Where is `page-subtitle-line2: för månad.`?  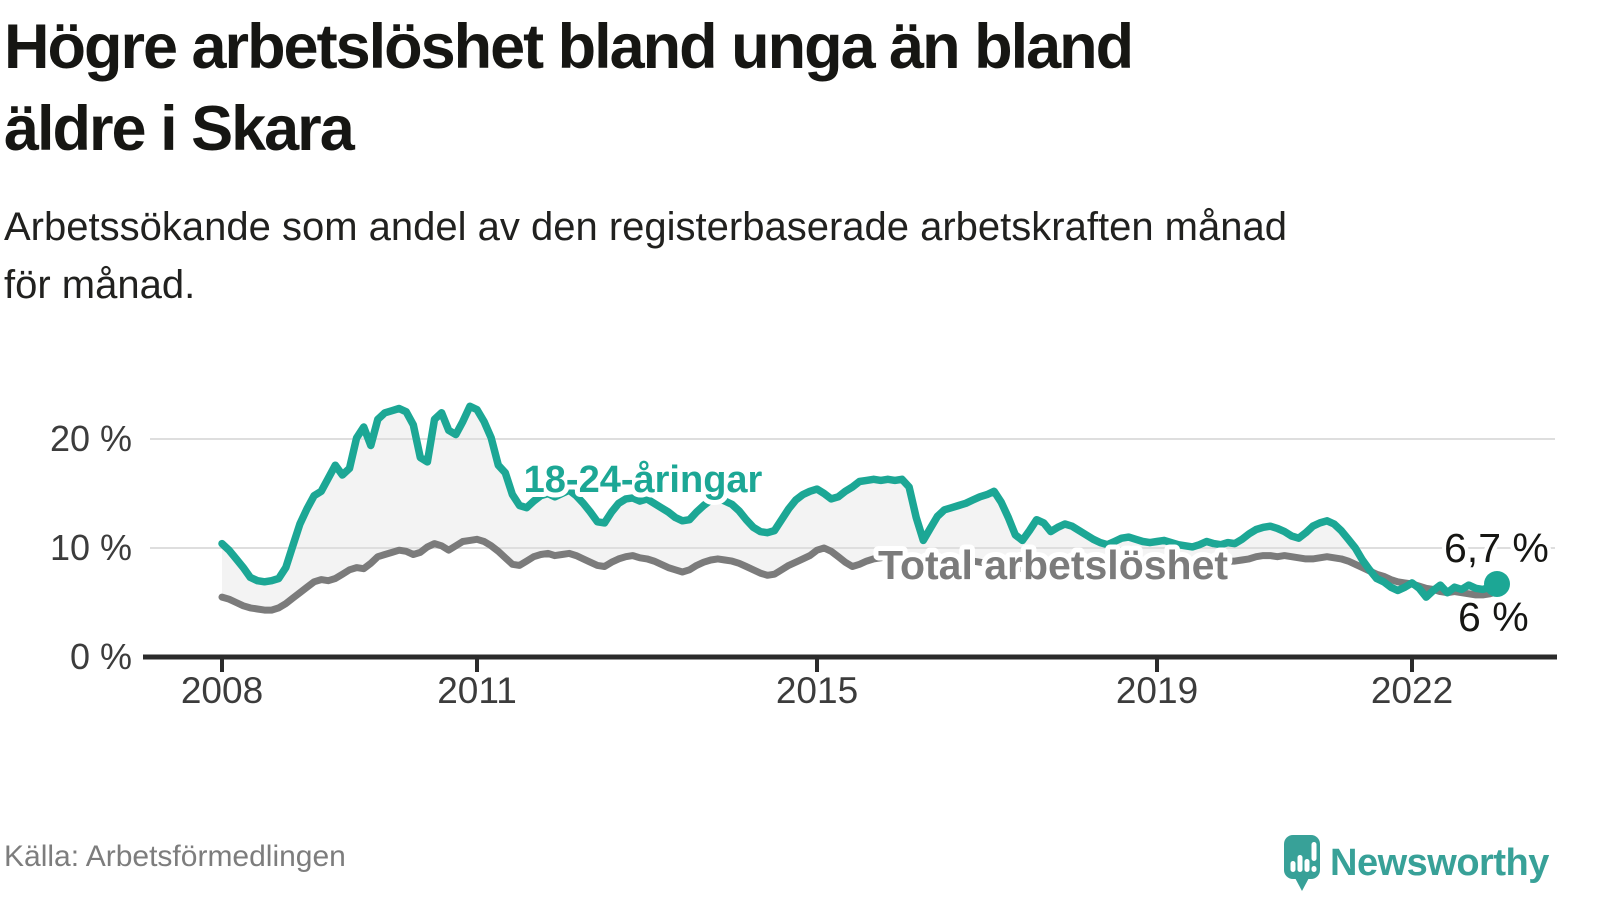
page-subtitle-line2: för månad. is located at coordinates (100, 285).